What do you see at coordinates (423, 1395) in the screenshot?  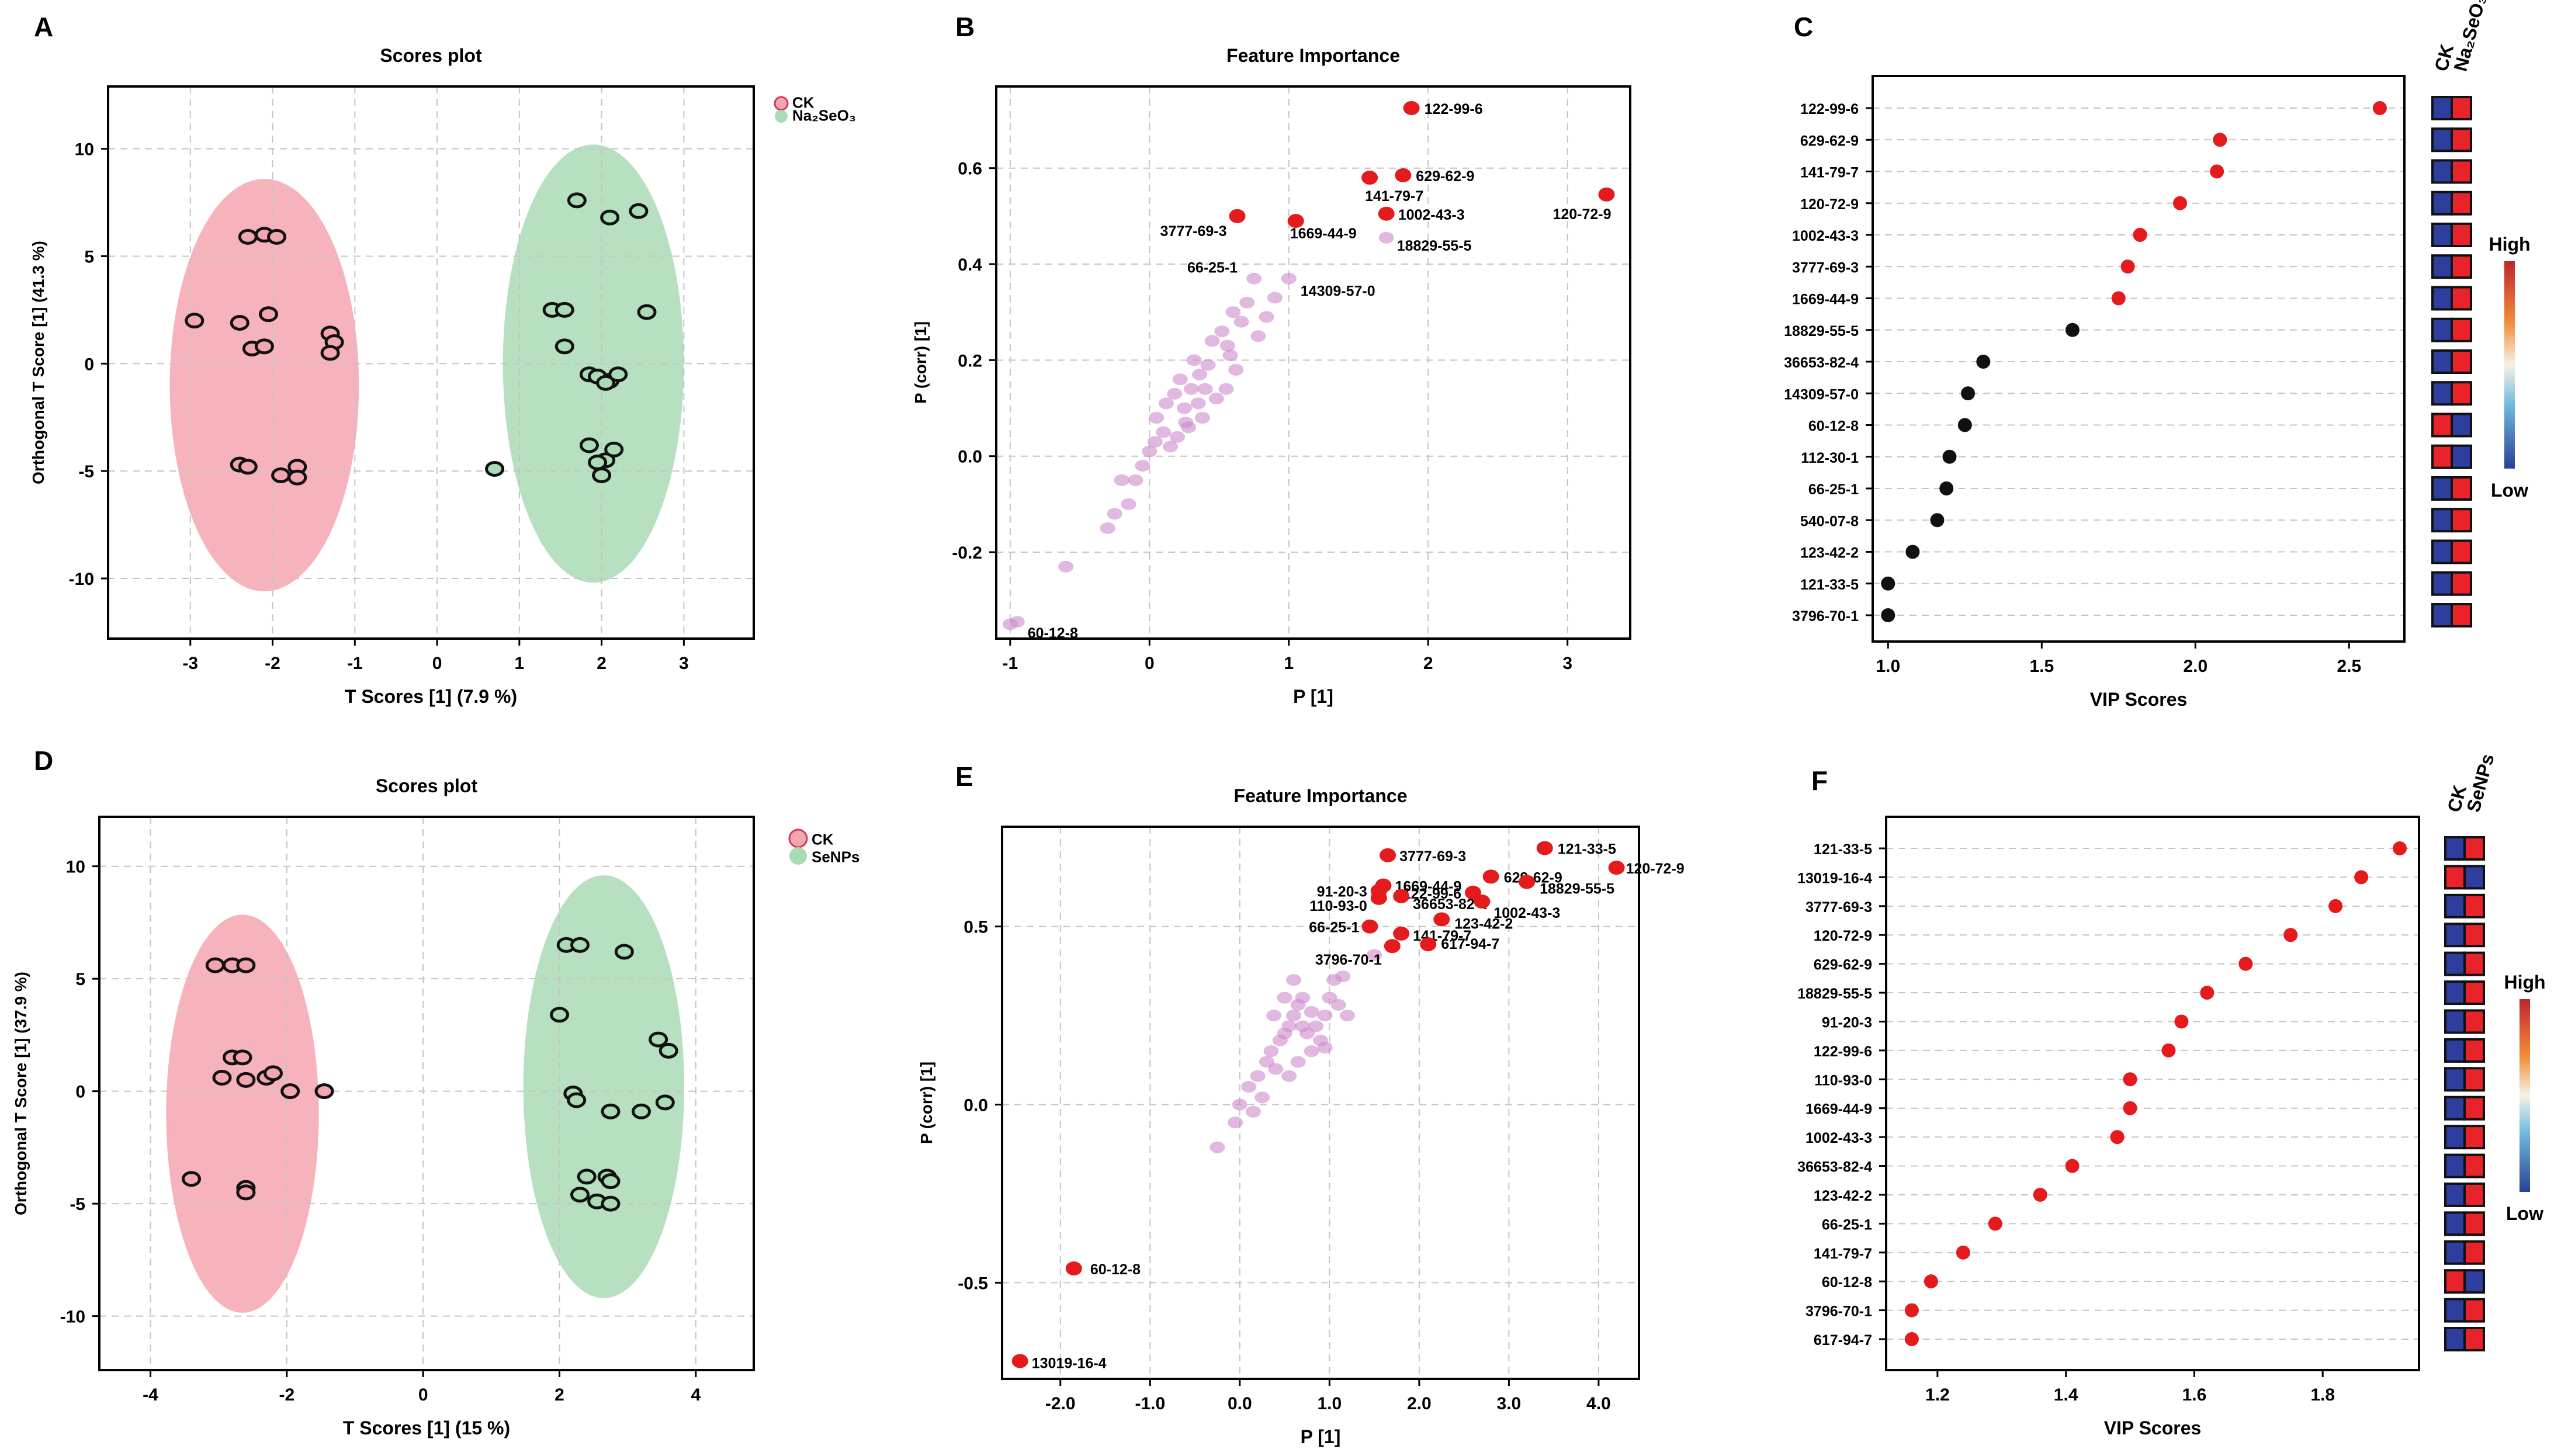 I see `x-tick-label: 0` at bounding box center [423, 1395].